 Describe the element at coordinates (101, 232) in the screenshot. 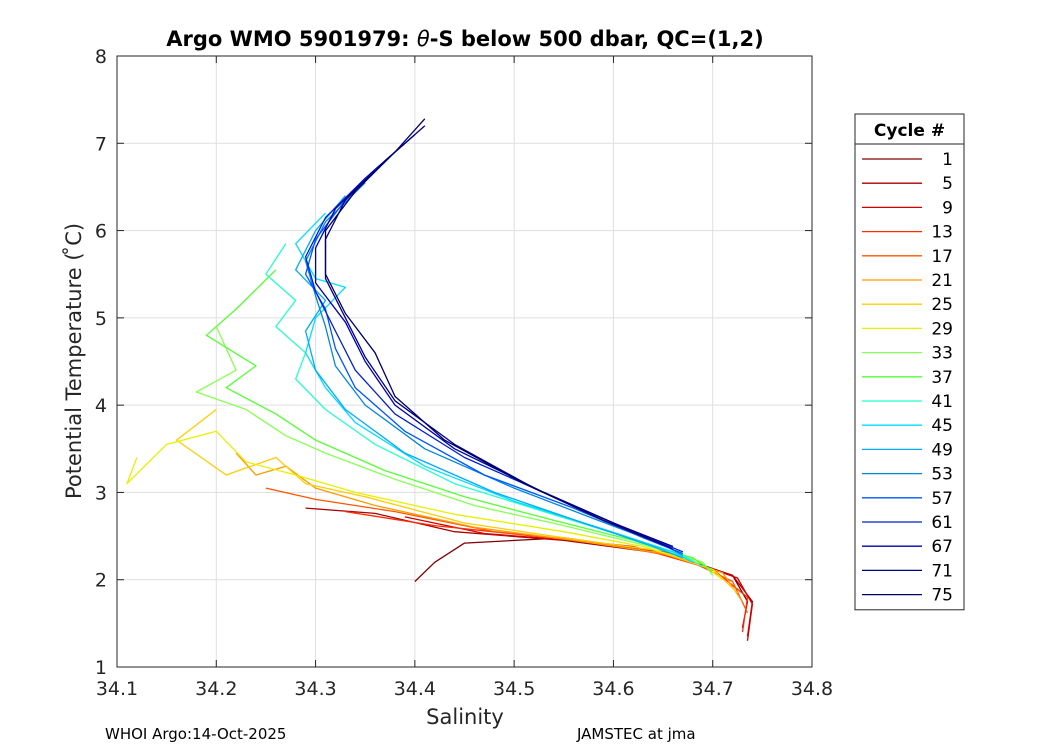

I see `y-tick-label: 6` at that location.